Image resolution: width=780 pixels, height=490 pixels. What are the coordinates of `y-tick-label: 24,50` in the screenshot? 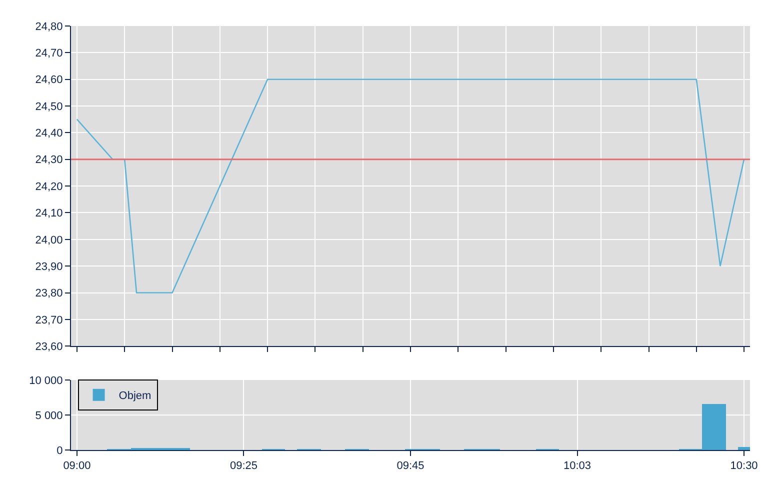 It's located at (49, 106).